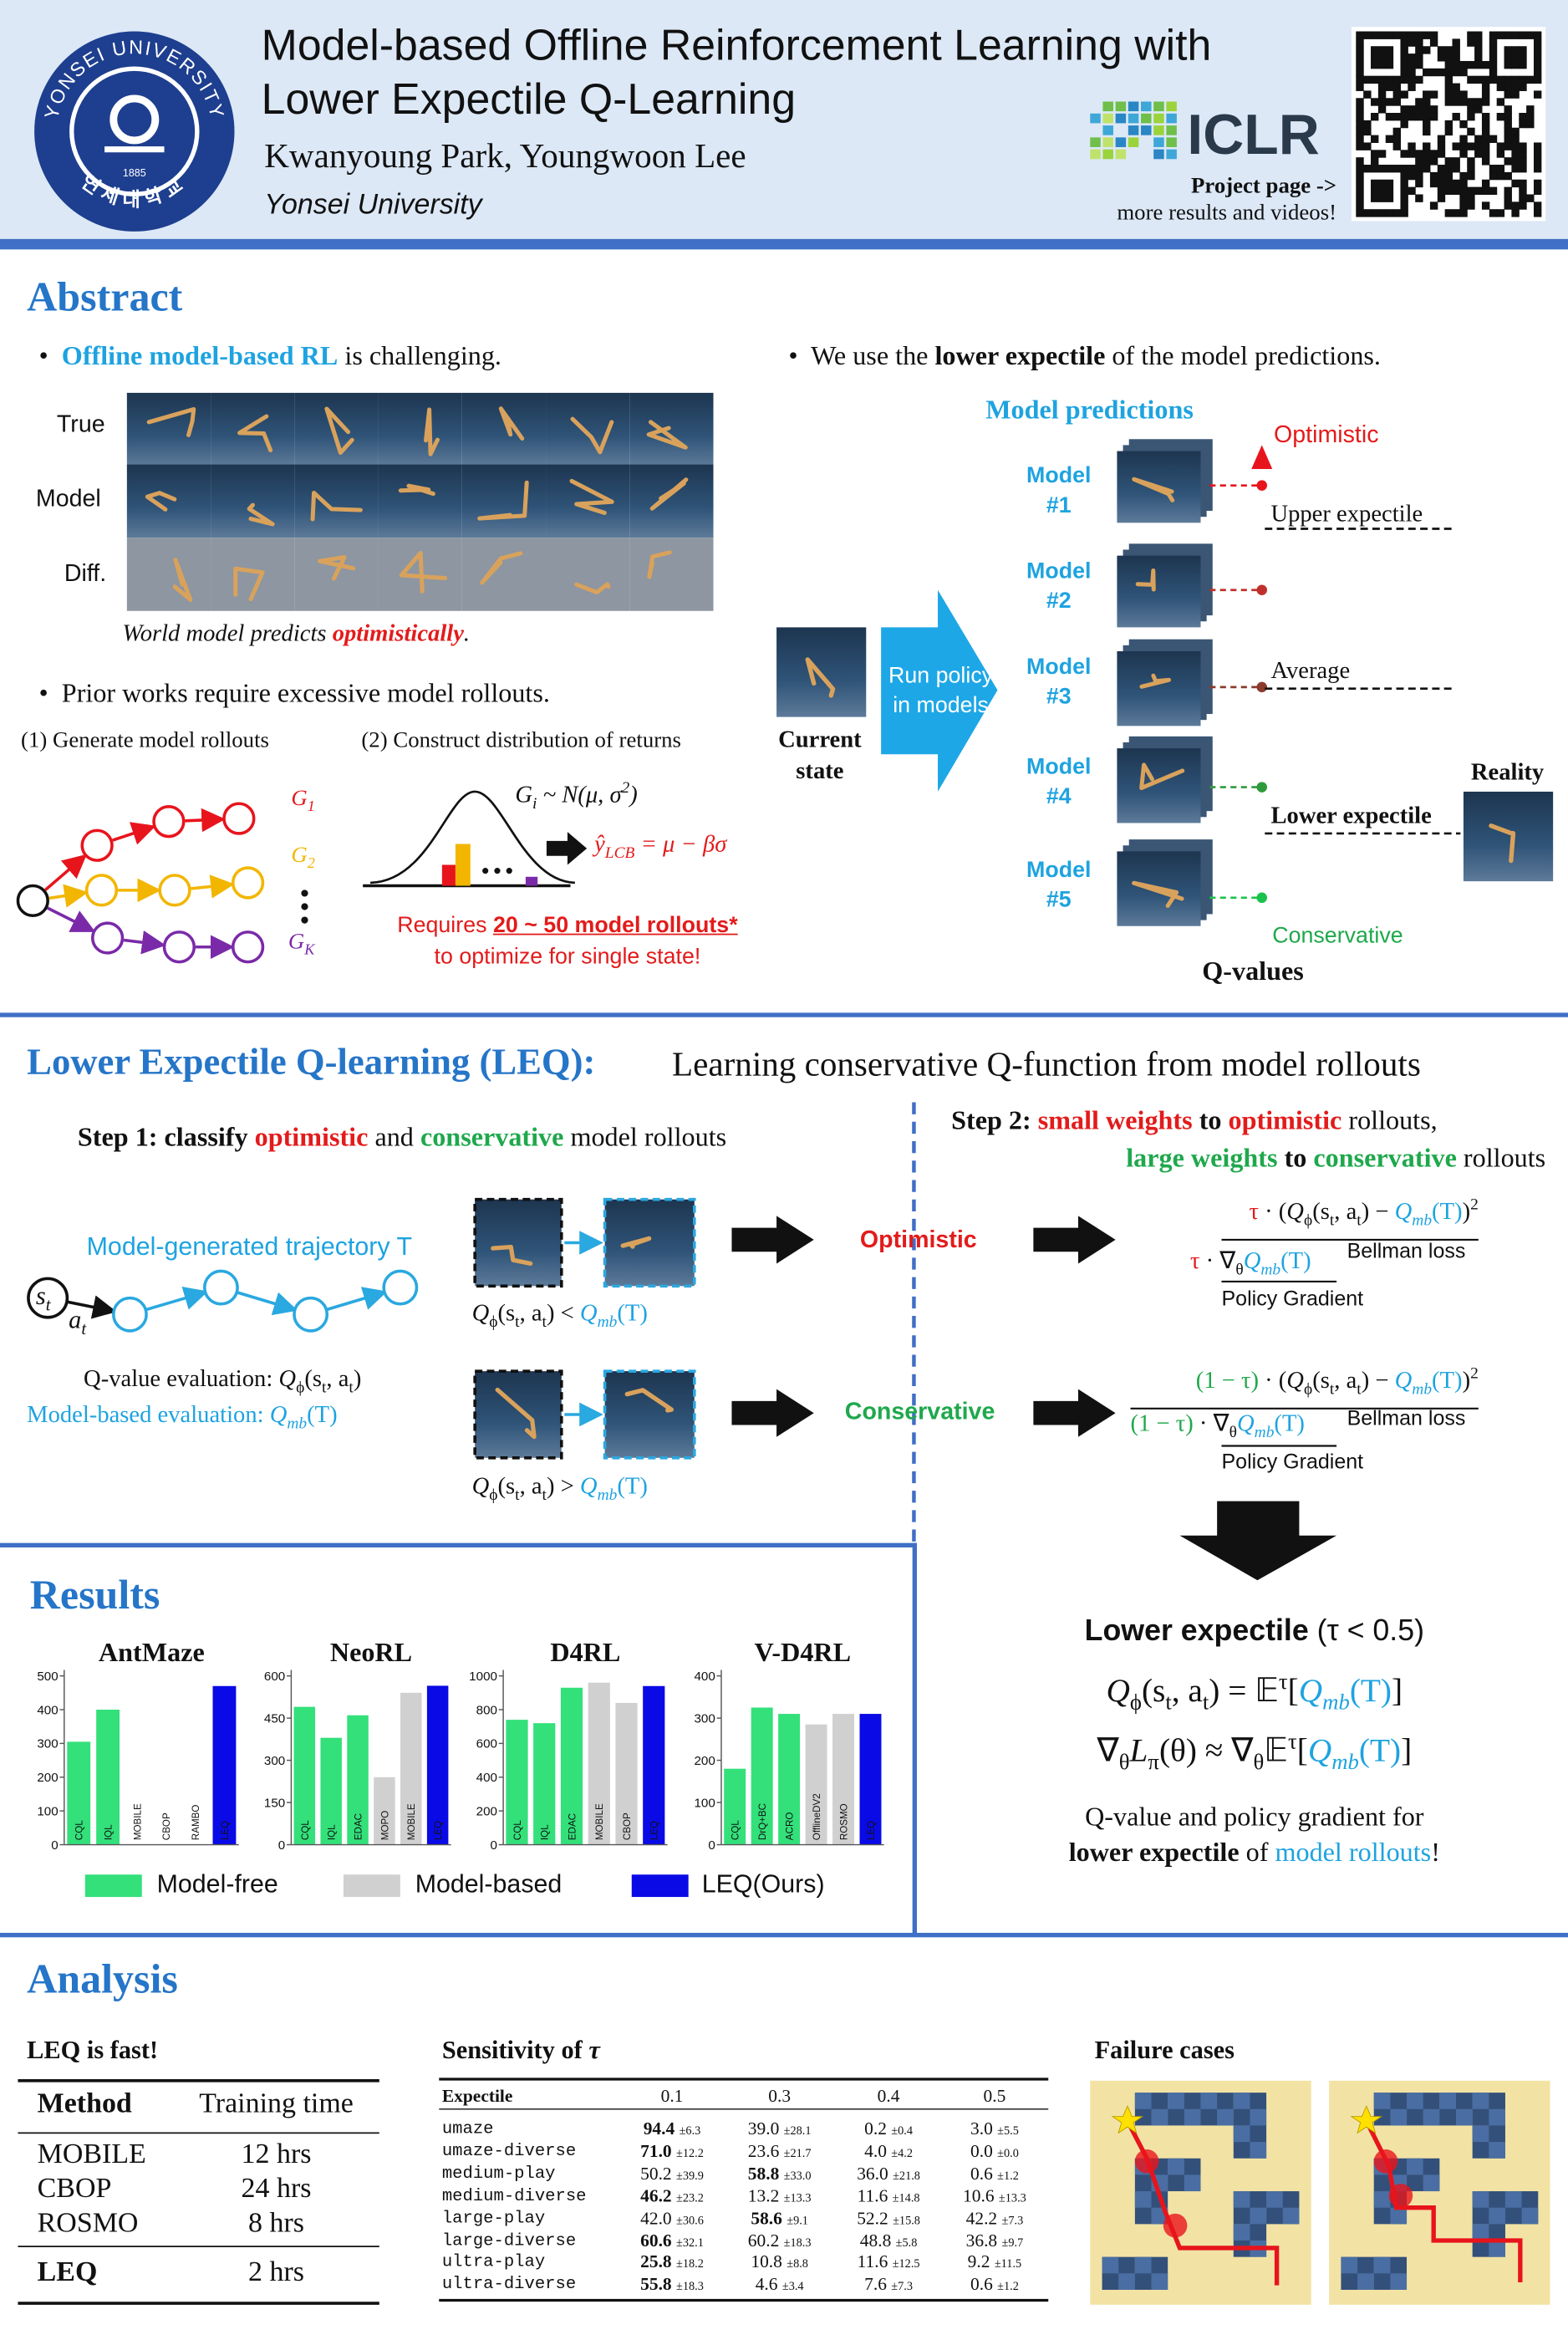 The width and height of the screenshot is (1568, 2340). Describe the element at coordinates (1206, 1750) in the screenshot. I see `text-run: (θ) ≈ ∇` at that location.